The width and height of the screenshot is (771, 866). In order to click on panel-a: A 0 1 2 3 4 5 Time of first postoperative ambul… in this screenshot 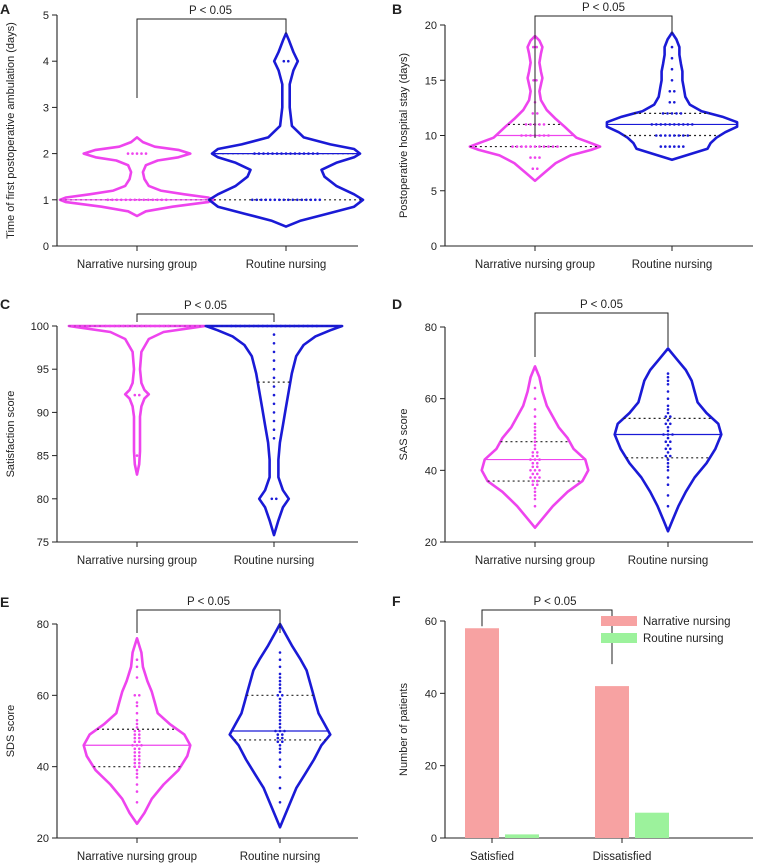, I will do `click(182, 136)`.